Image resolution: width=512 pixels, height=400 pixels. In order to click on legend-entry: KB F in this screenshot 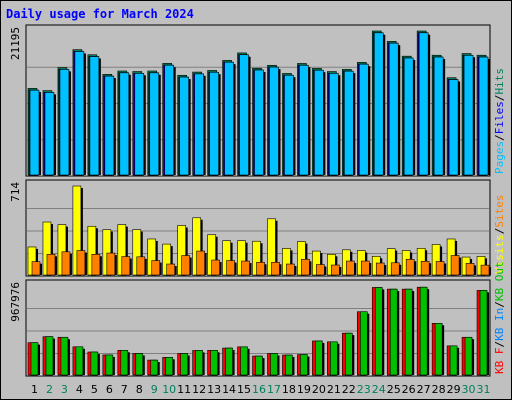, I will do `click(499, 361)`.